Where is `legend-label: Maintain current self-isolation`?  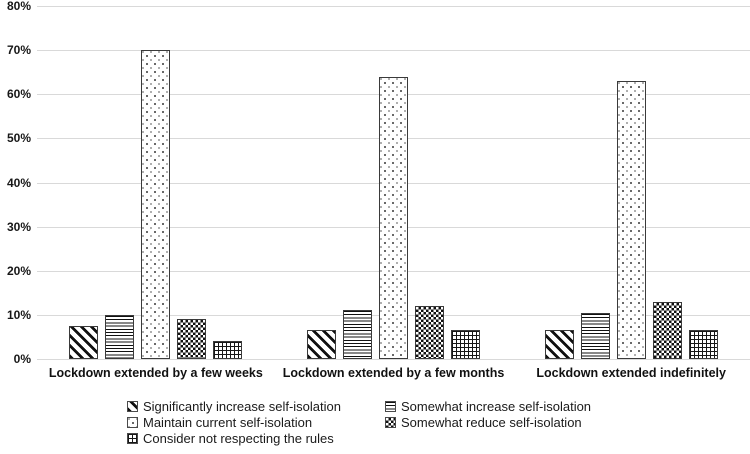
legend-label: Maintain current self-isolation is located at coordinates (228, 422).